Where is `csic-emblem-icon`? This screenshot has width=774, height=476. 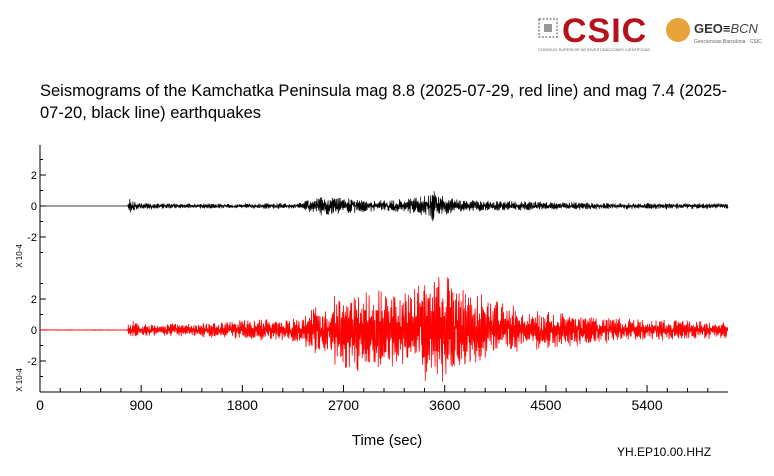 csic-emblem-icon is located at coordinates (548, 28).